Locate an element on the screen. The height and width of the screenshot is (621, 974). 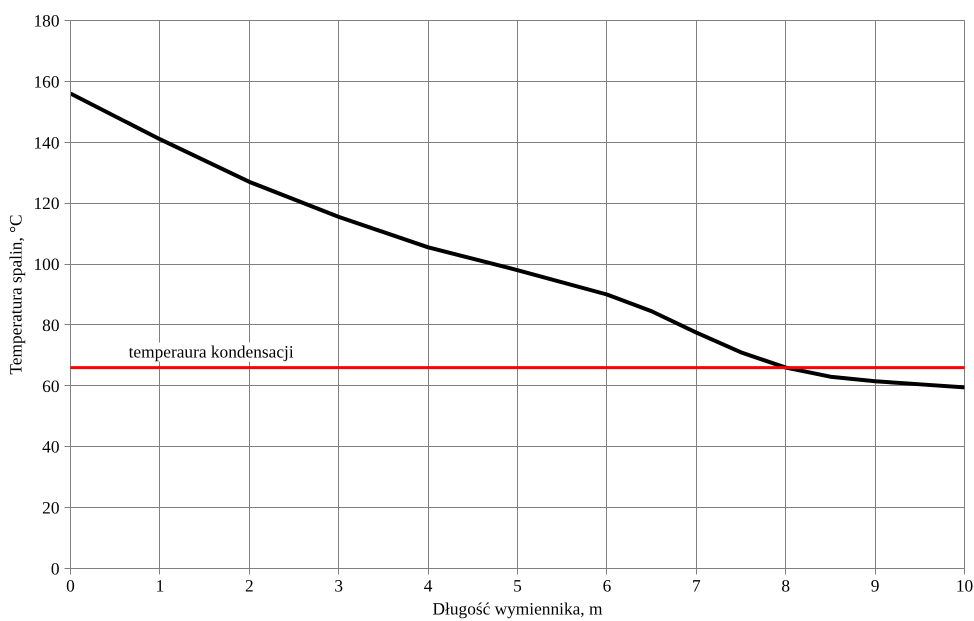
y-tick-label: 20 is located at coordinates (51, 508).